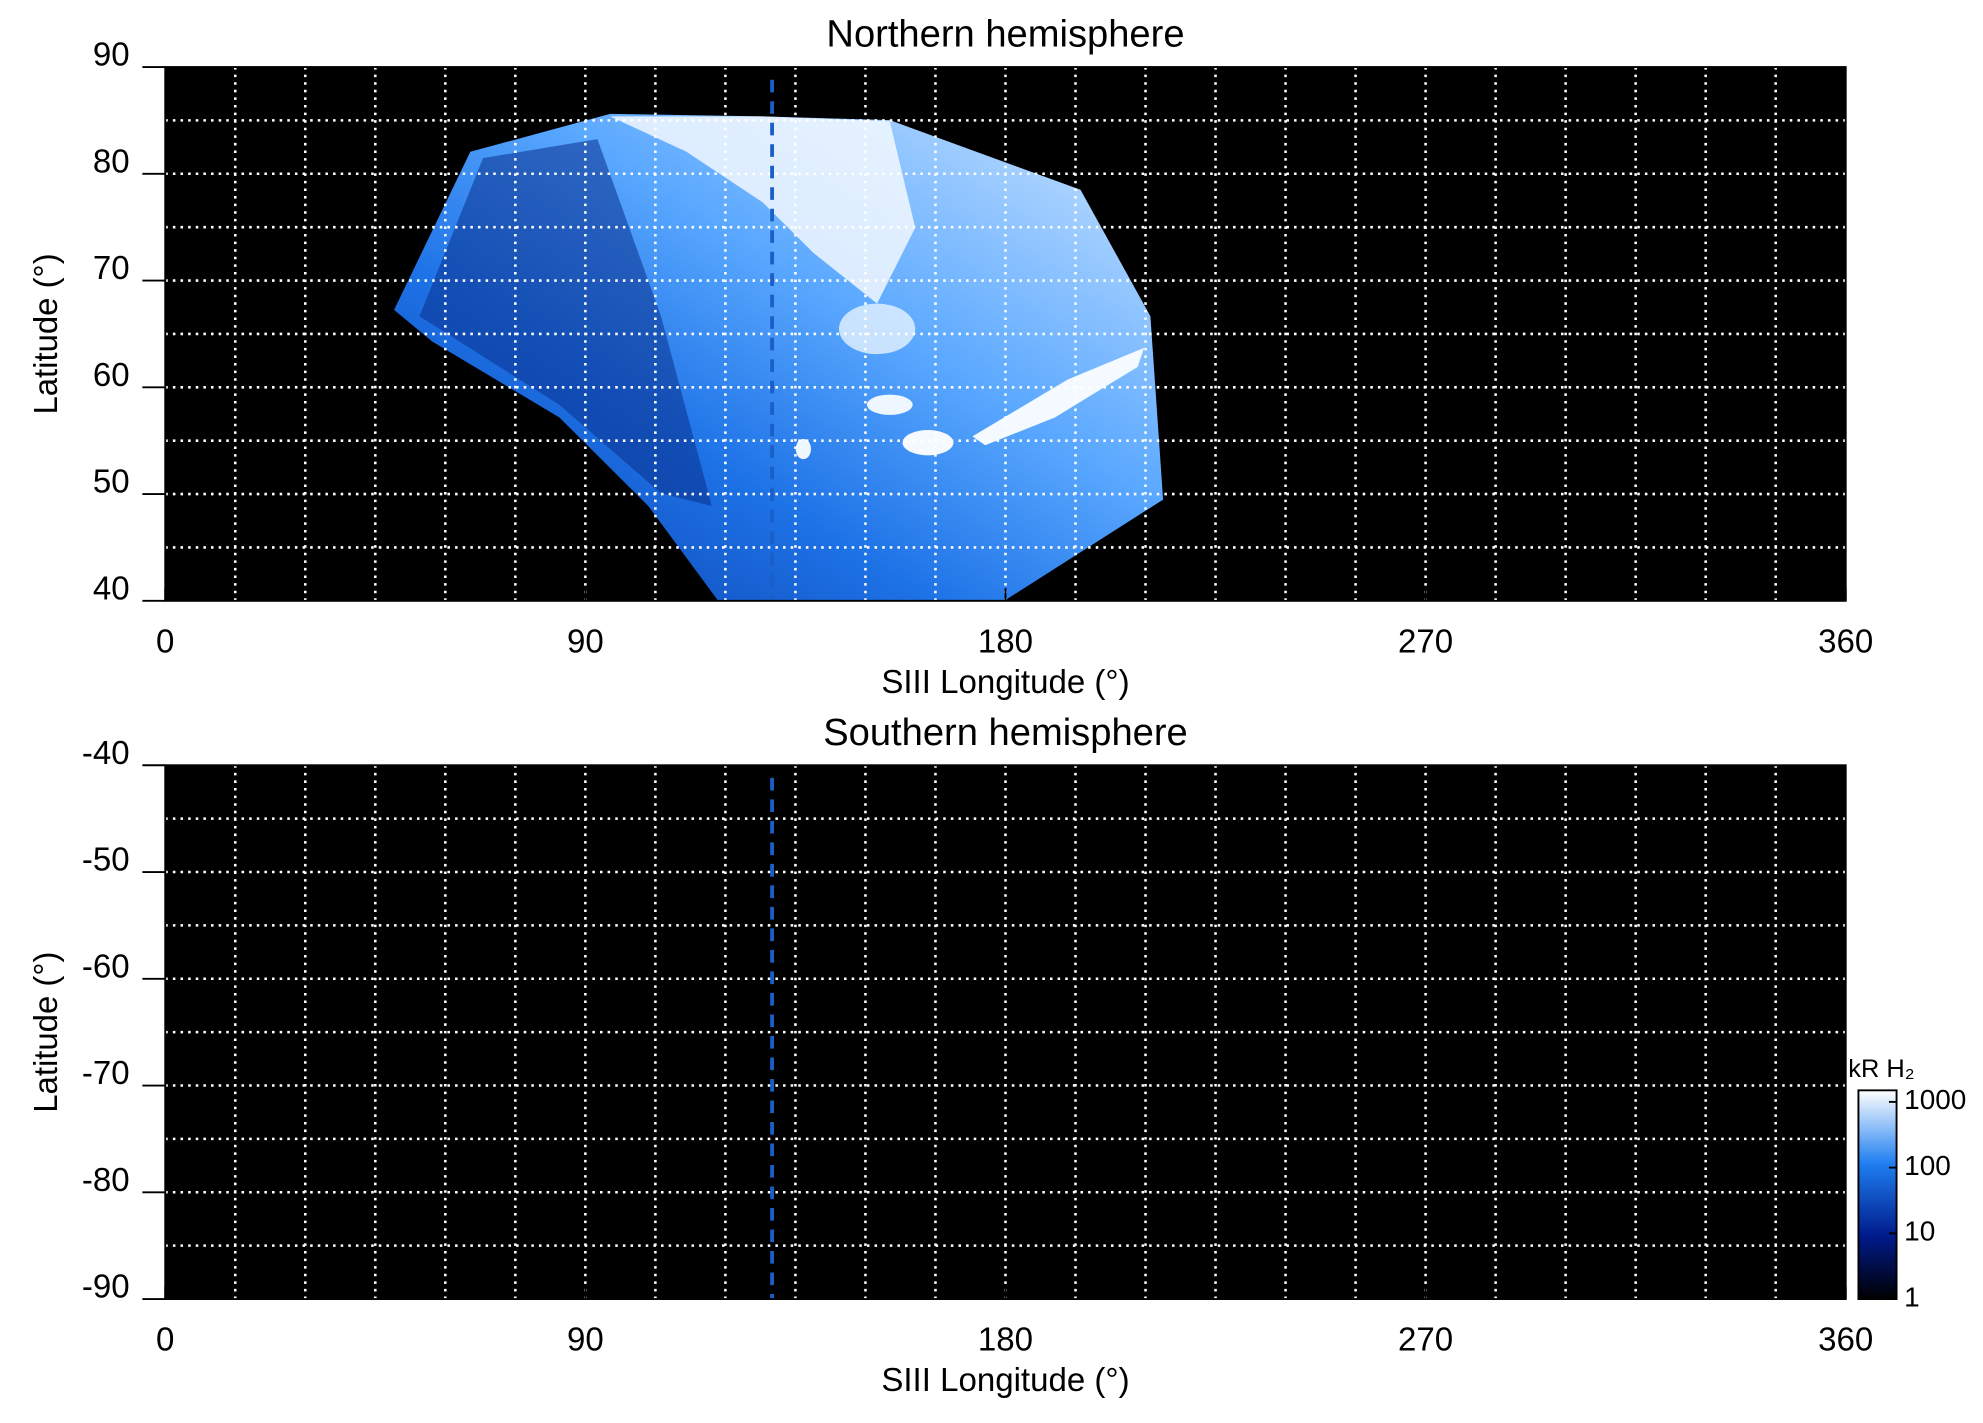 This screenshot has height=1423, width=1983. What do you see at coordinates (111, 160) in the screenshot?
I see `y-tick-label: 80` at bounding box center [111, 160].